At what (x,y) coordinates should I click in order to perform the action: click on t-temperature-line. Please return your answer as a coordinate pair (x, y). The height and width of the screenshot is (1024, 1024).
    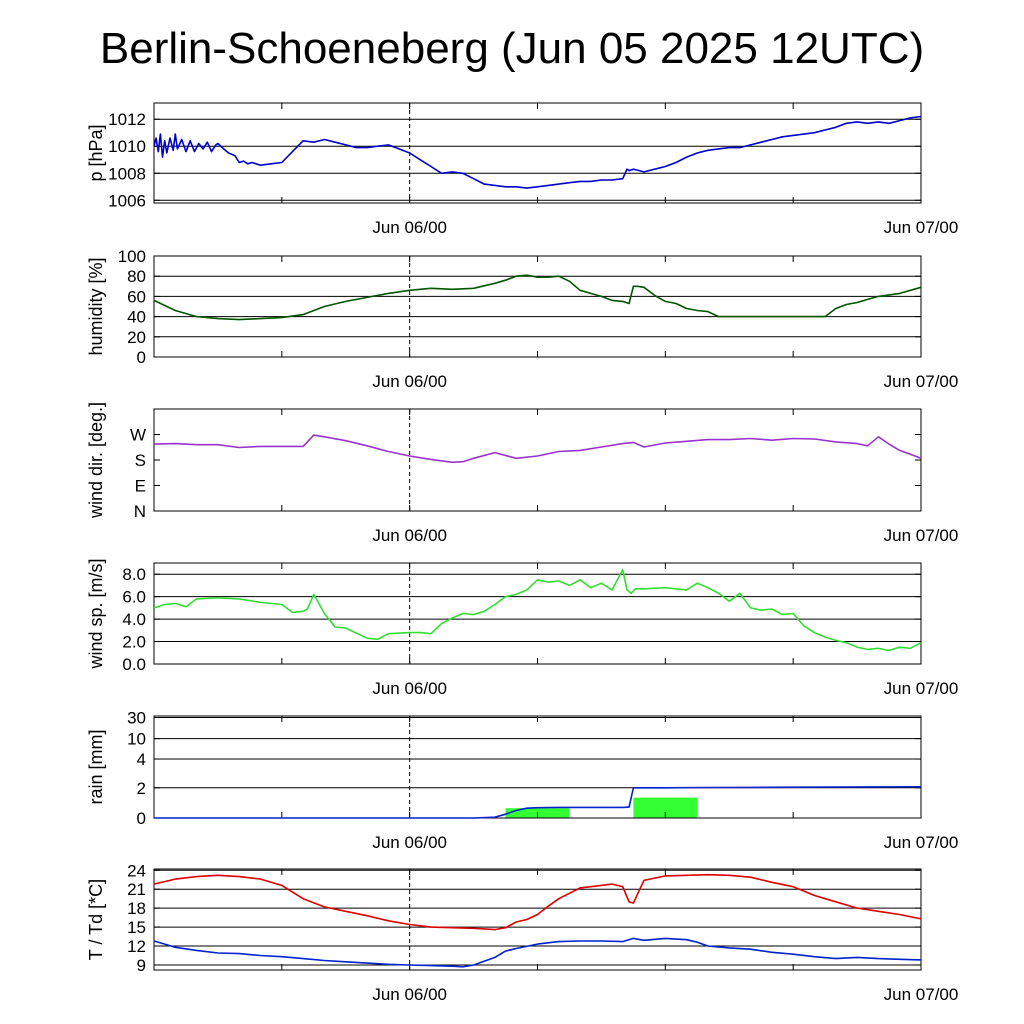
    Looking at the image, I should click on (537, 902).